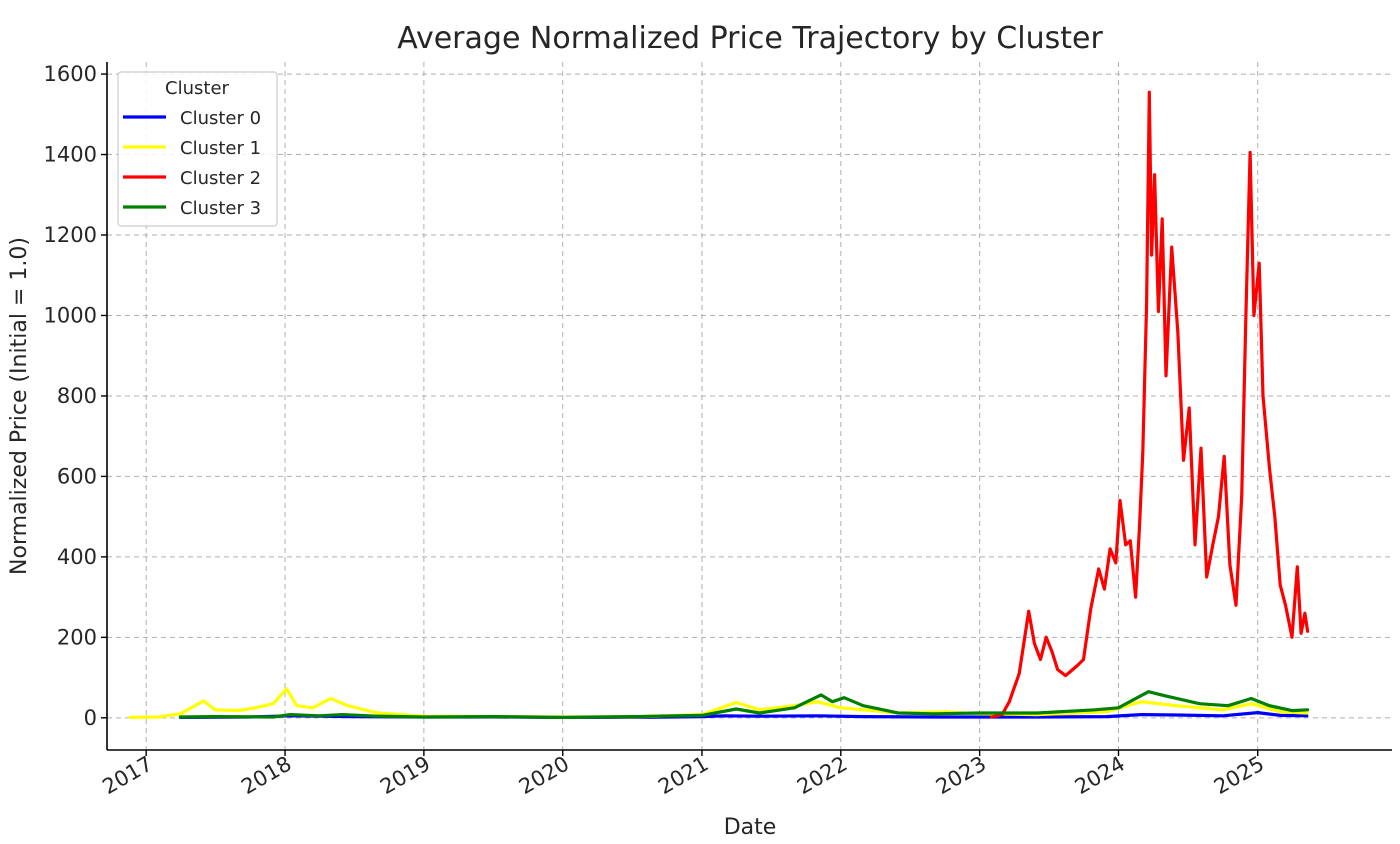  I want to click on legend-entries: Cluster 0 Cluster 1 Cluster 2 Cluster 3, so click(192, 163).